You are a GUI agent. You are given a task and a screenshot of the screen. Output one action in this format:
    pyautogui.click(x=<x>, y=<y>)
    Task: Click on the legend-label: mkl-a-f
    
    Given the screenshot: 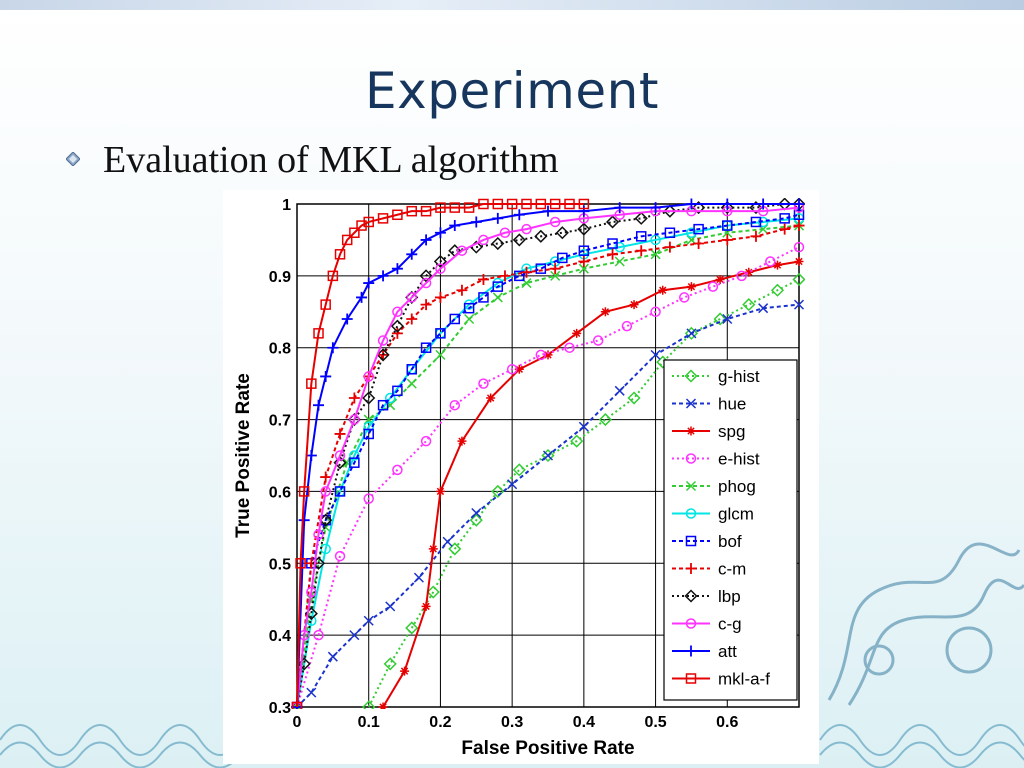 What is the action you would take?
    pyautogui.click(x=744, y=679)
    